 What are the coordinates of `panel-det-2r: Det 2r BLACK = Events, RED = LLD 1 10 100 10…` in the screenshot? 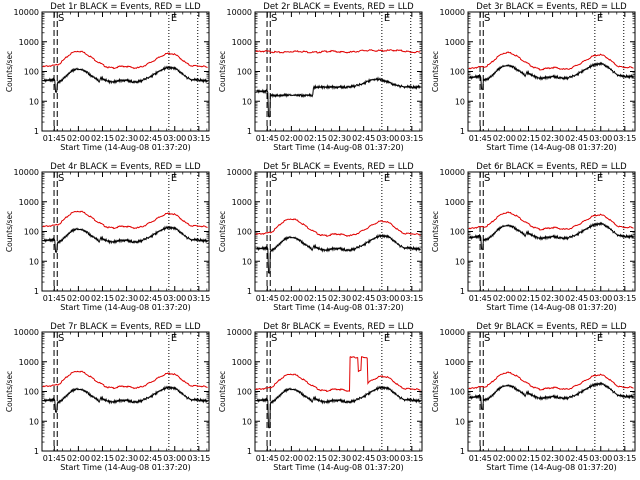 It's located at (320, 77).